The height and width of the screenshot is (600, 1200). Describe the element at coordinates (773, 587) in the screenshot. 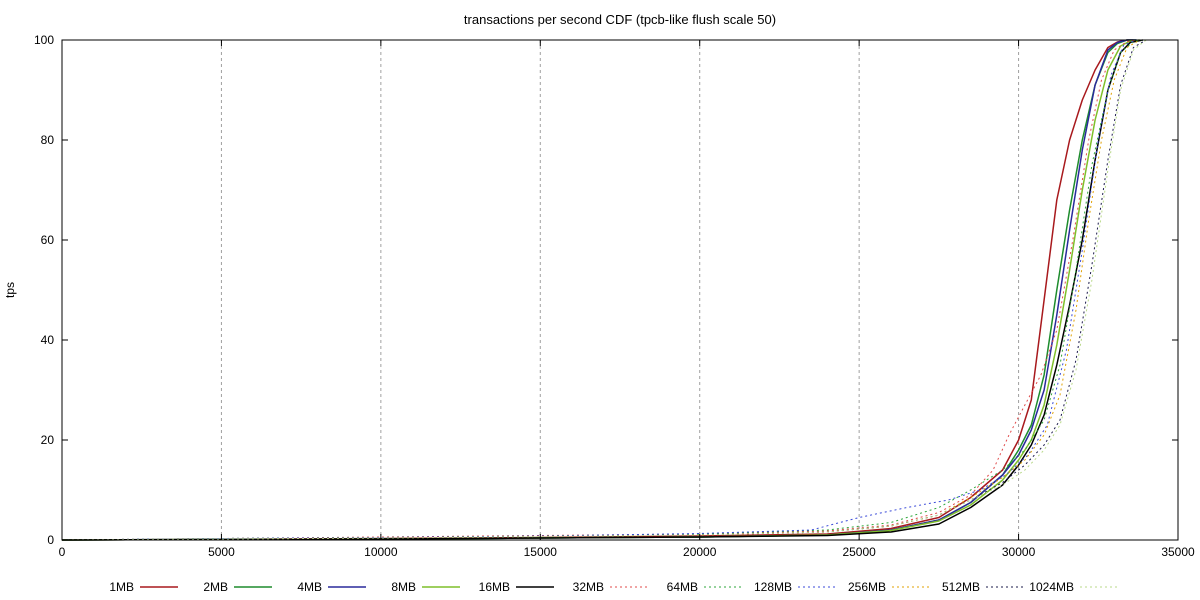

I see `legend-label-128MB: 128MB` at that location.